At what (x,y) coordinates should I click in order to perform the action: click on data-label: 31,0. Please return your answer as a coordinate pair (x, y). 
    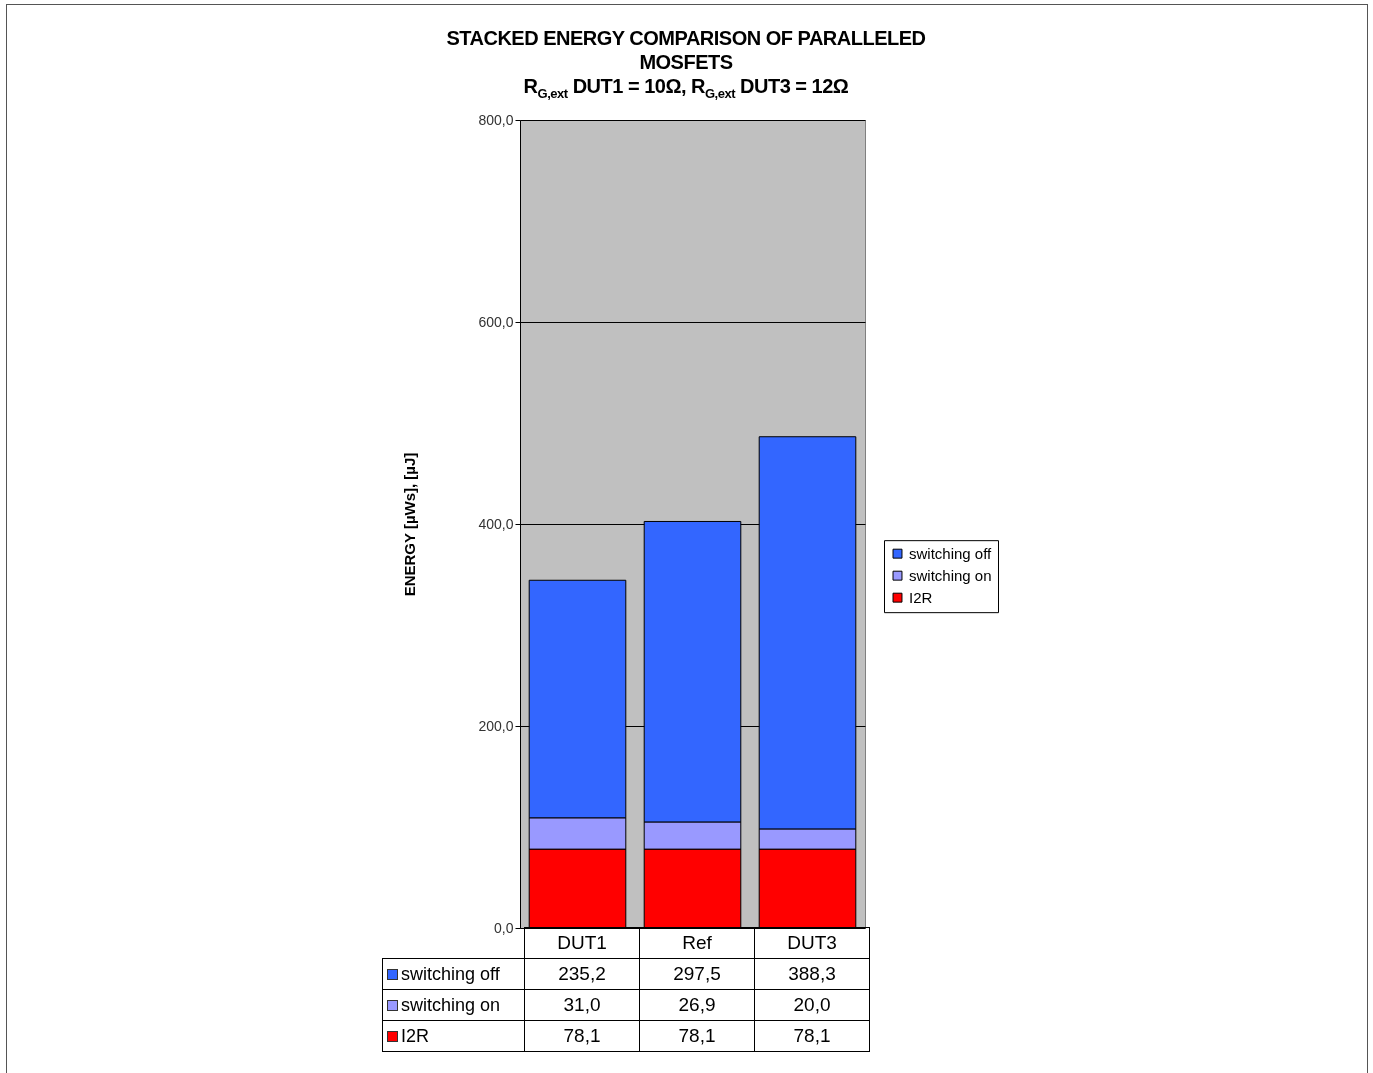
    Looking at the image, I should click on (582, 1005).